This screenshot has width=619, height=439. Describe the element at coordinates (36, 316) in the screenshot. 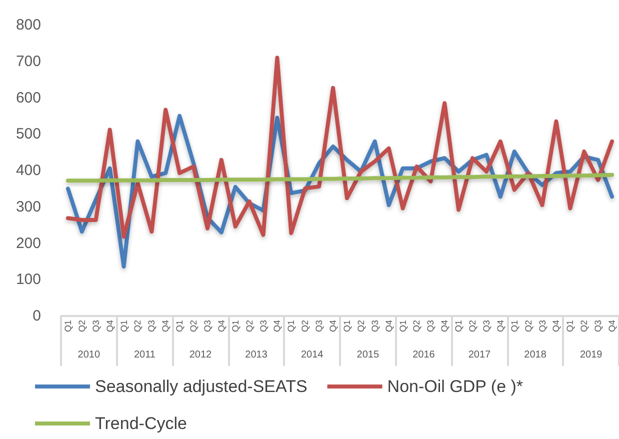

I see `y-tick-label: 0` at that location.